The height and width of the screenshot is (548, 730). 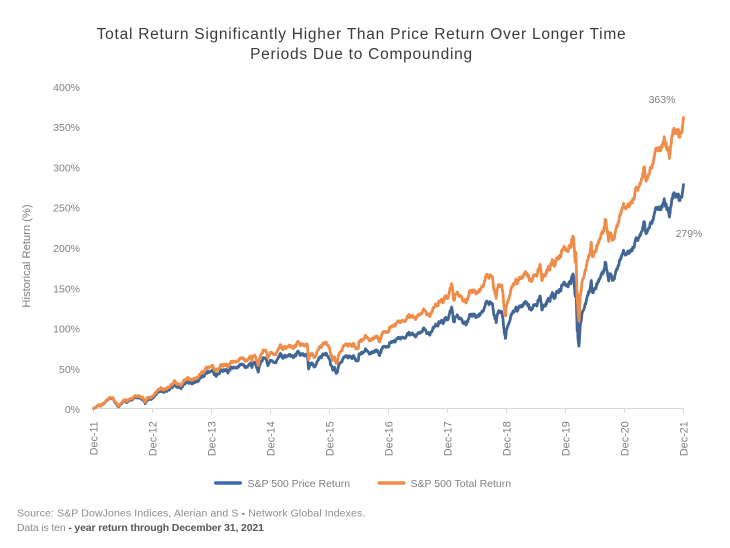 I want to click on svg-text: 0%, so click(x=72, y=410).